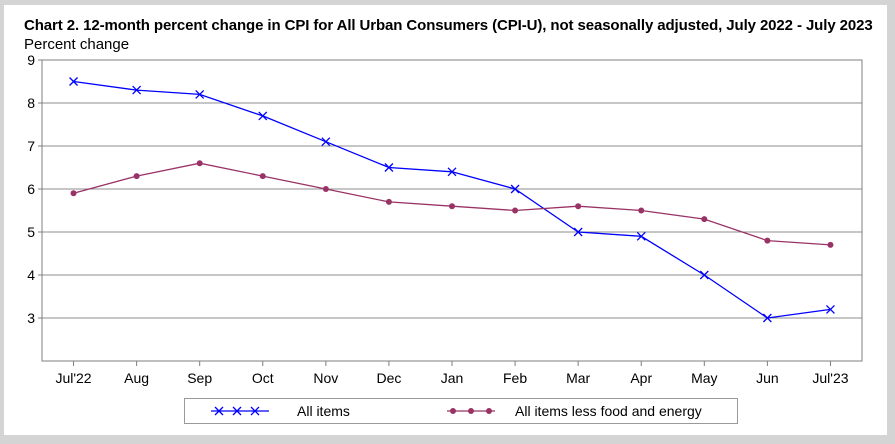  I want to click on x-tick-label-0: Jul'22, so click(73, 378).